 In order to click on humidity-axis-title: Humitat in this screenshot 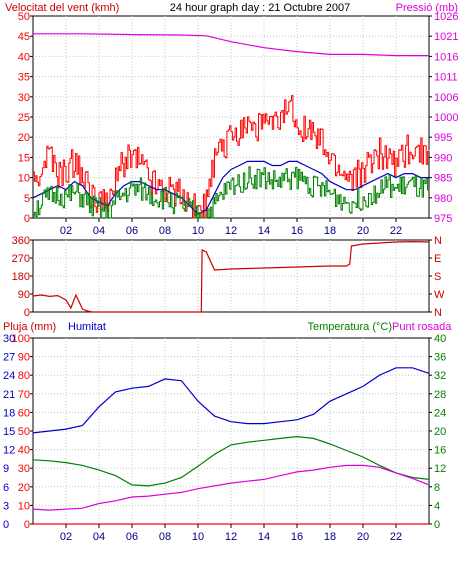, I will do `click(87, 327)`.